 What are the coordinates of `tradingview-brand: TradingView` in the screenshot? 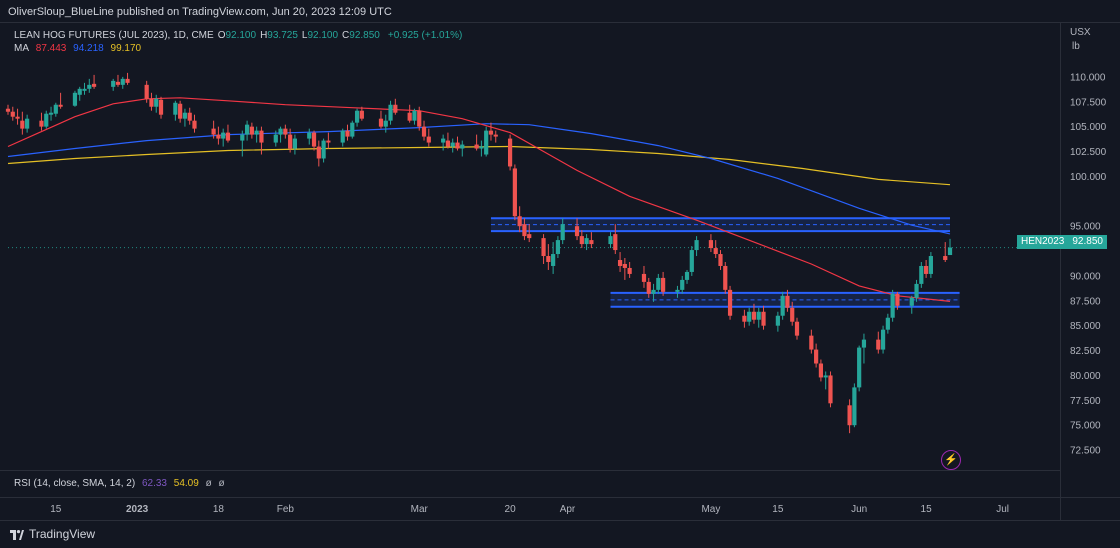 It's located at (62, 534).